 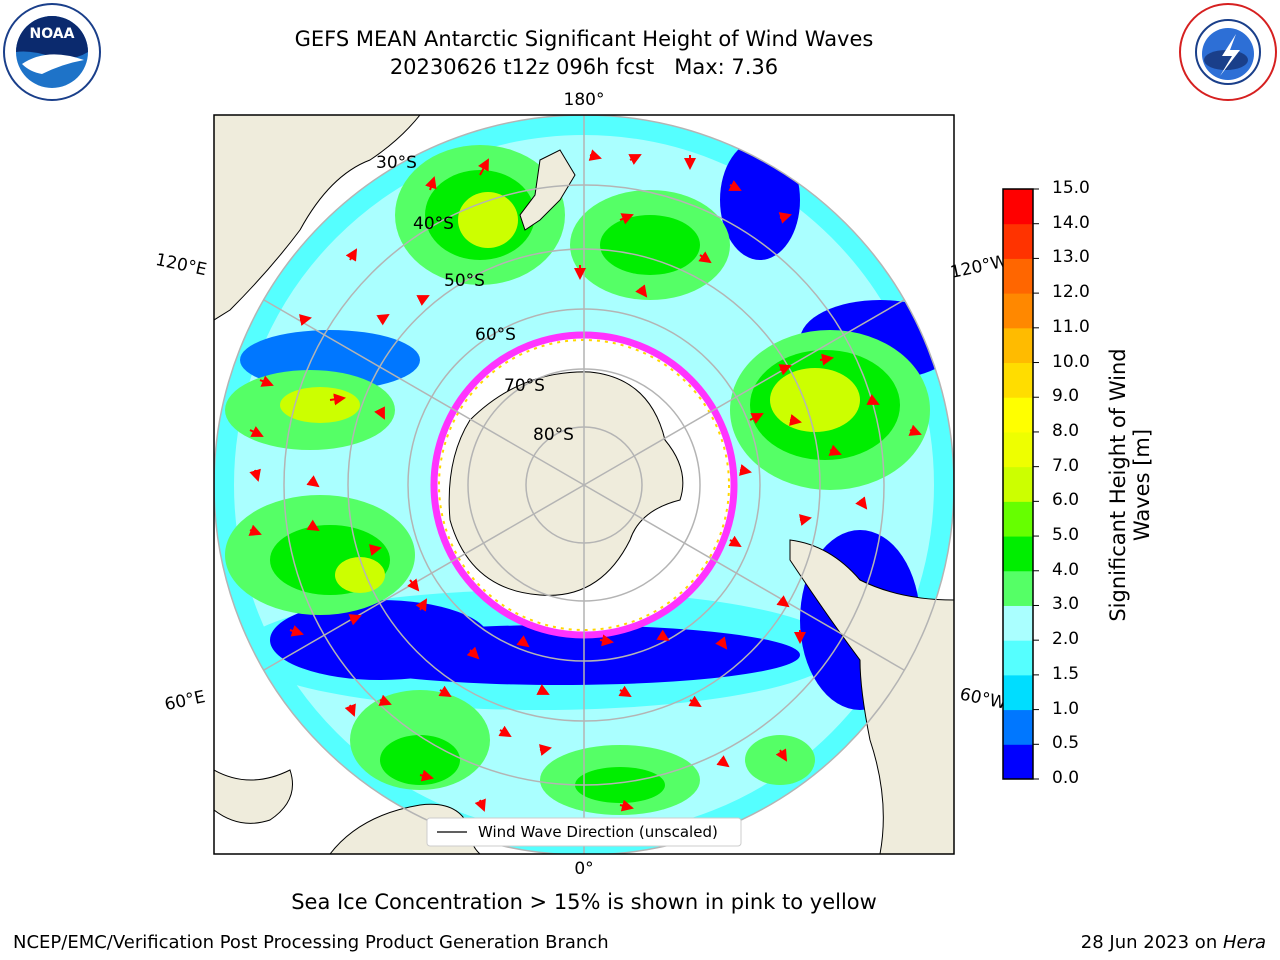 What do you see at coordinates (1066, 673) in the screenshot?
I see `colorbar-tick-label: 1.5` at bounding box center [1066, 673].